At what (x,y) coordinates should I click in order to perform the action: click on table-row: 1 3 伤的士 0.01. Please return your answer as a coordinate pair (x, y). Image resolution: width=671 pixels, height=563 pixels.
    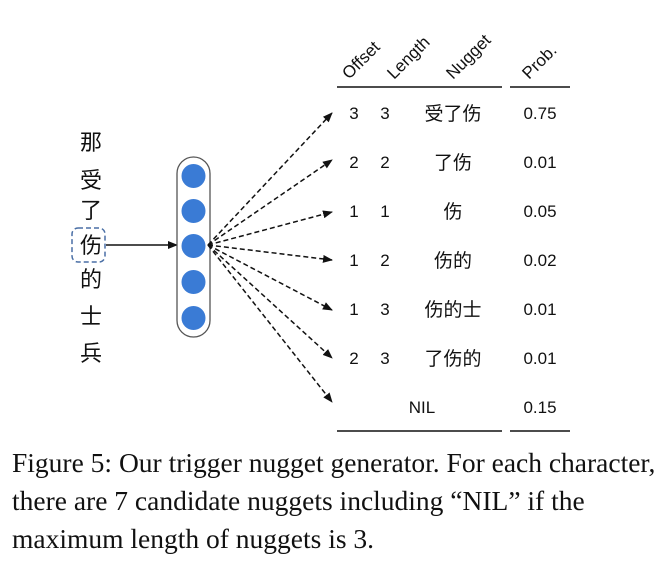
    Looking at the image, I should click on (452, 310).